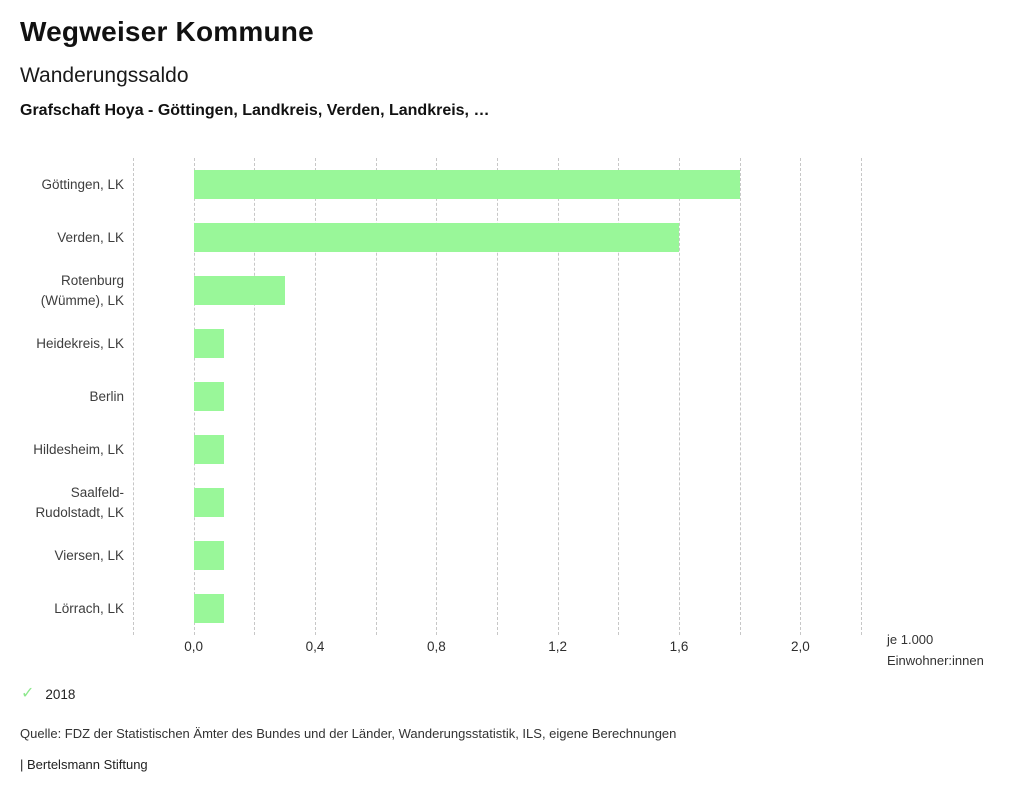 The height and width of the screenshot is (798, 1024). Describe the element at coordinates (90, 237) in the screenshot. I see `category-label: Verden, LK` at that location.